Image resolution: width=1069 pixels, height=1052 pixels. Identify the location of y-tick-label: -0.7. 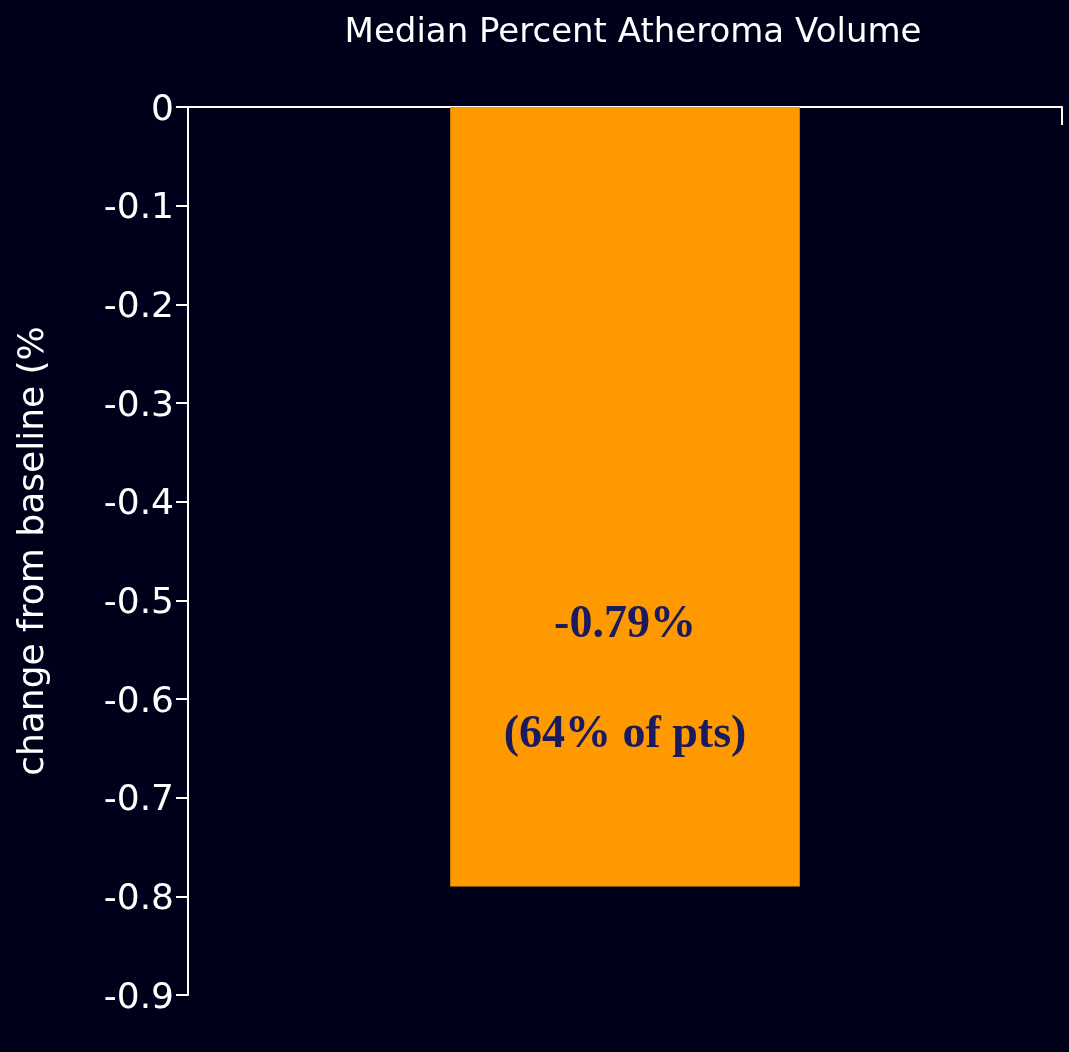
(138, 798).